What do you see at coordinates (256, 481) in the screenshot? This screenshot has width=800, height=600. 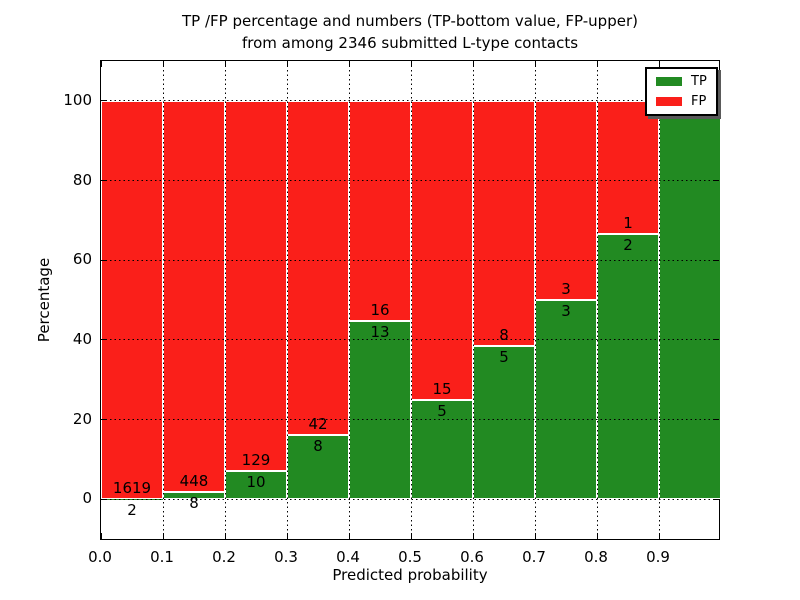 I see `bar-count-tp: 10` at bounding box center [256, 481].